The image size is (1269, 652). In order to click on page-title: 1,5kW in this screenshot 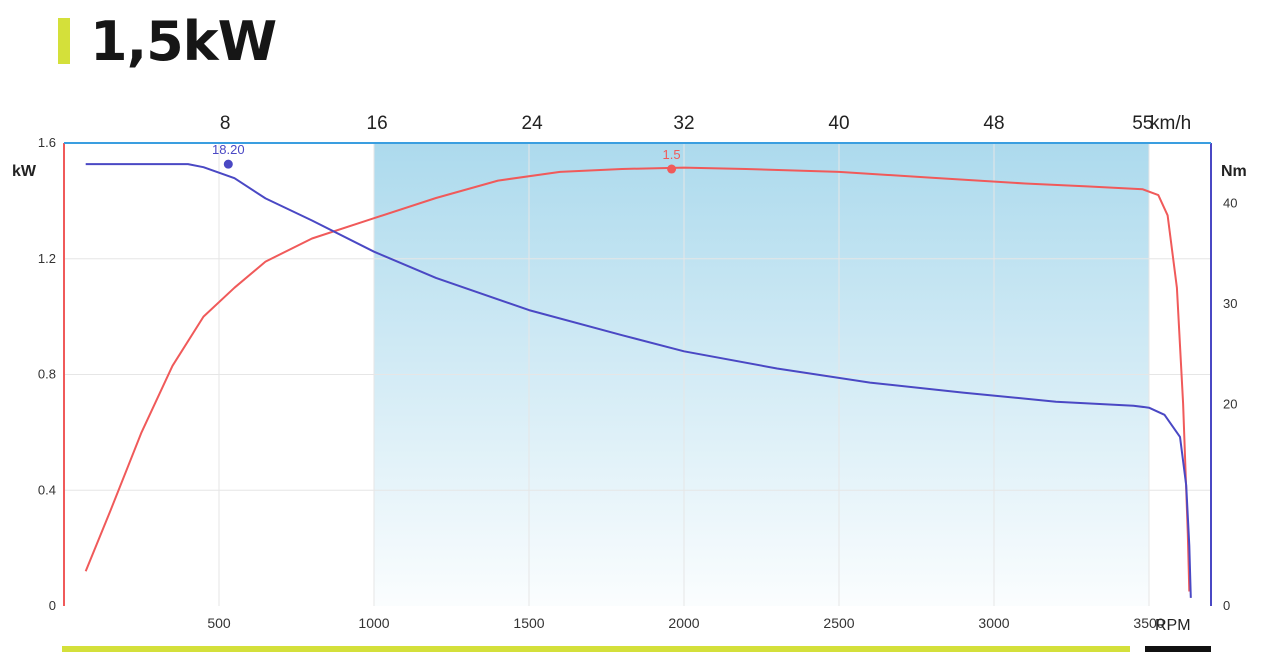, I will do `click(183, 41)`.